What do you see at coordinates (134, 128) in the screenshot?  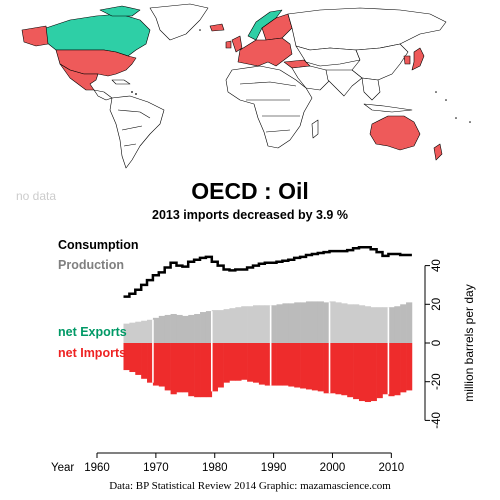 I see `map-south-america-borders` at bounding box center [134, 128].